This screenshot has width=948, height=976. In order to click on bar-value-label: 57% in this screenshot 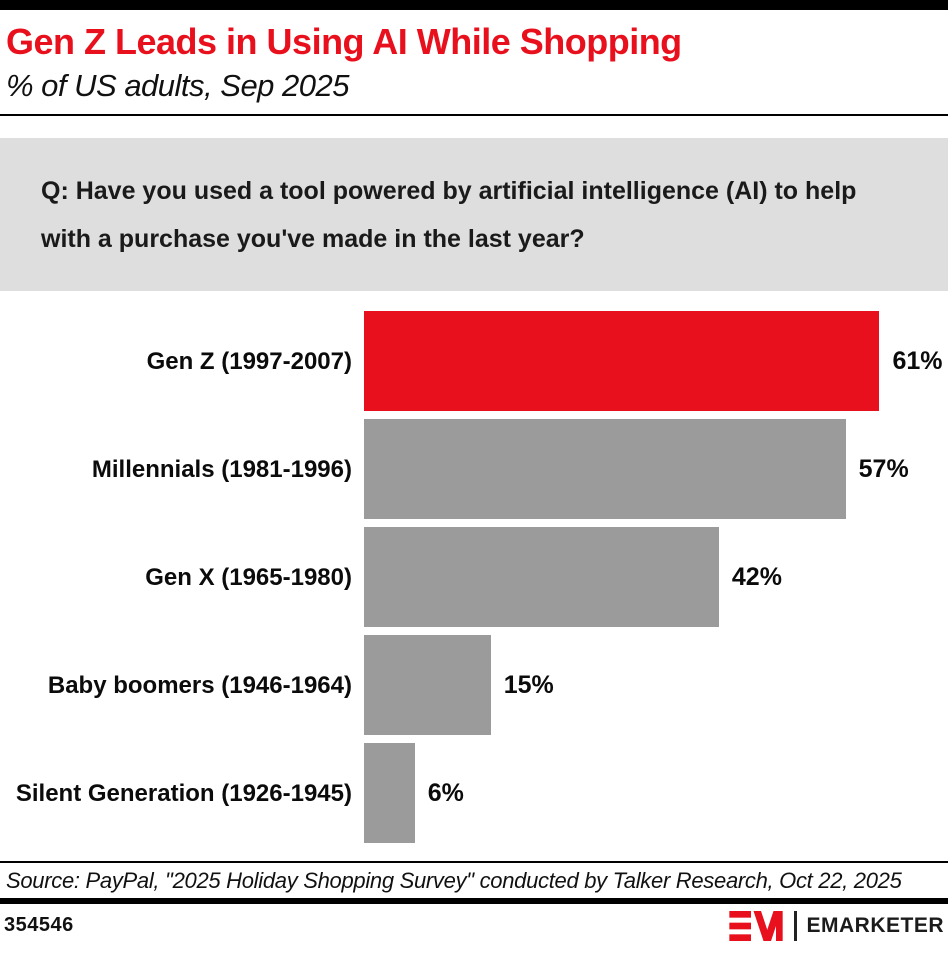, I will do `click(883, 468)`.